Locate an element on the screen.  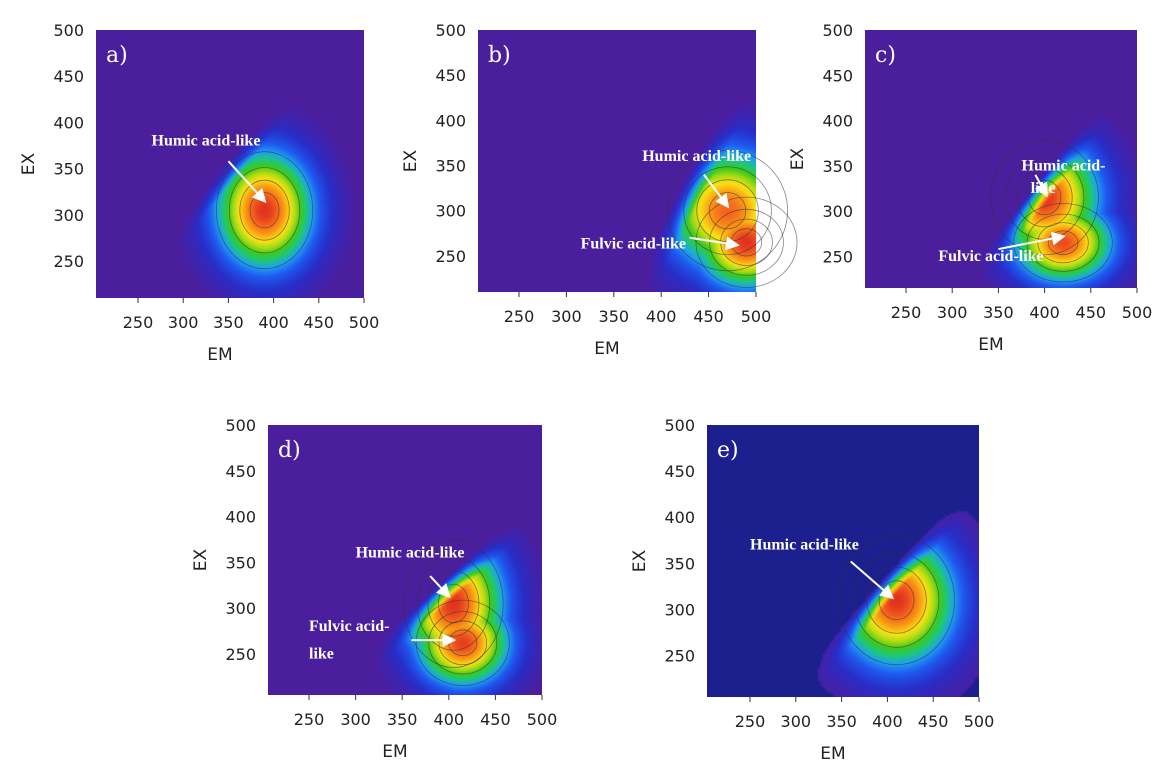
panel-label: b) is located at coordinates (499, 55).